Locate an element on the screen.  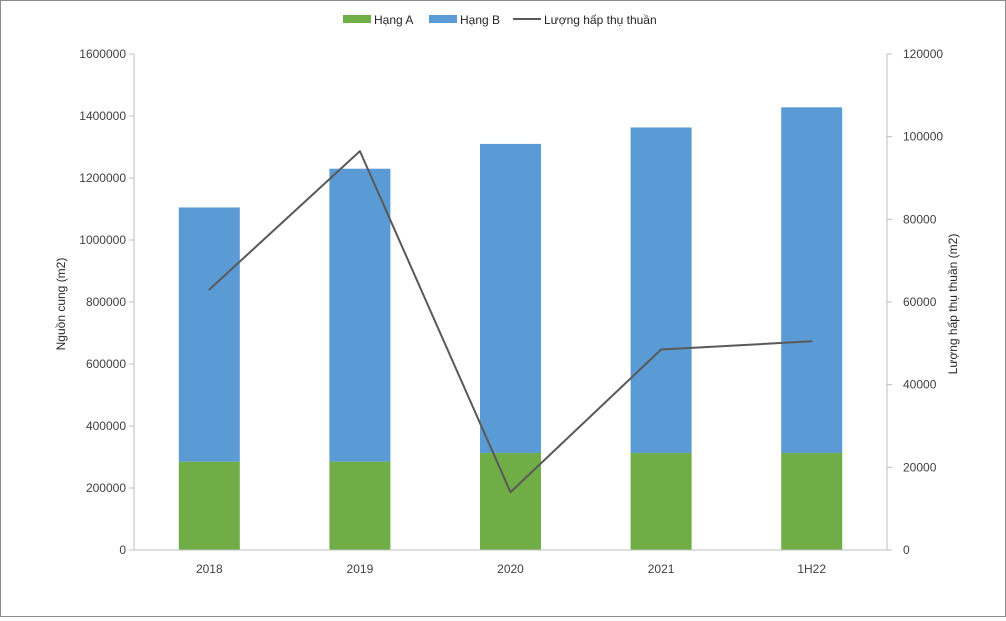
bar-hang-b-2021 is located at coordinates (661, 290).